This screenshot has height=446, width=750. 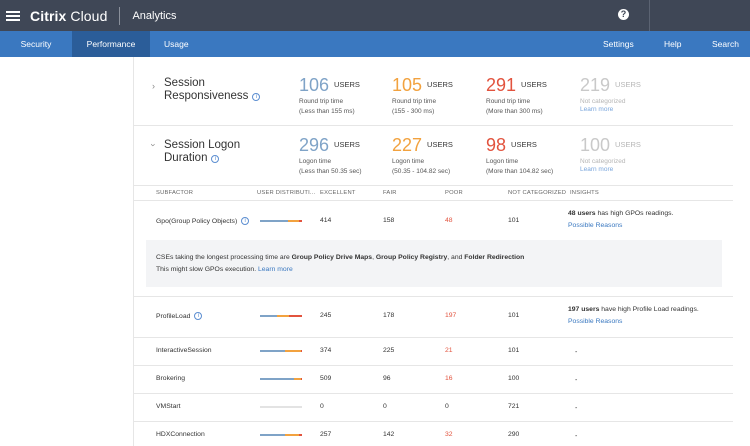 I want to click on col-not-categorized: NOT CATEGORIZED, so click(x=537, y=193).